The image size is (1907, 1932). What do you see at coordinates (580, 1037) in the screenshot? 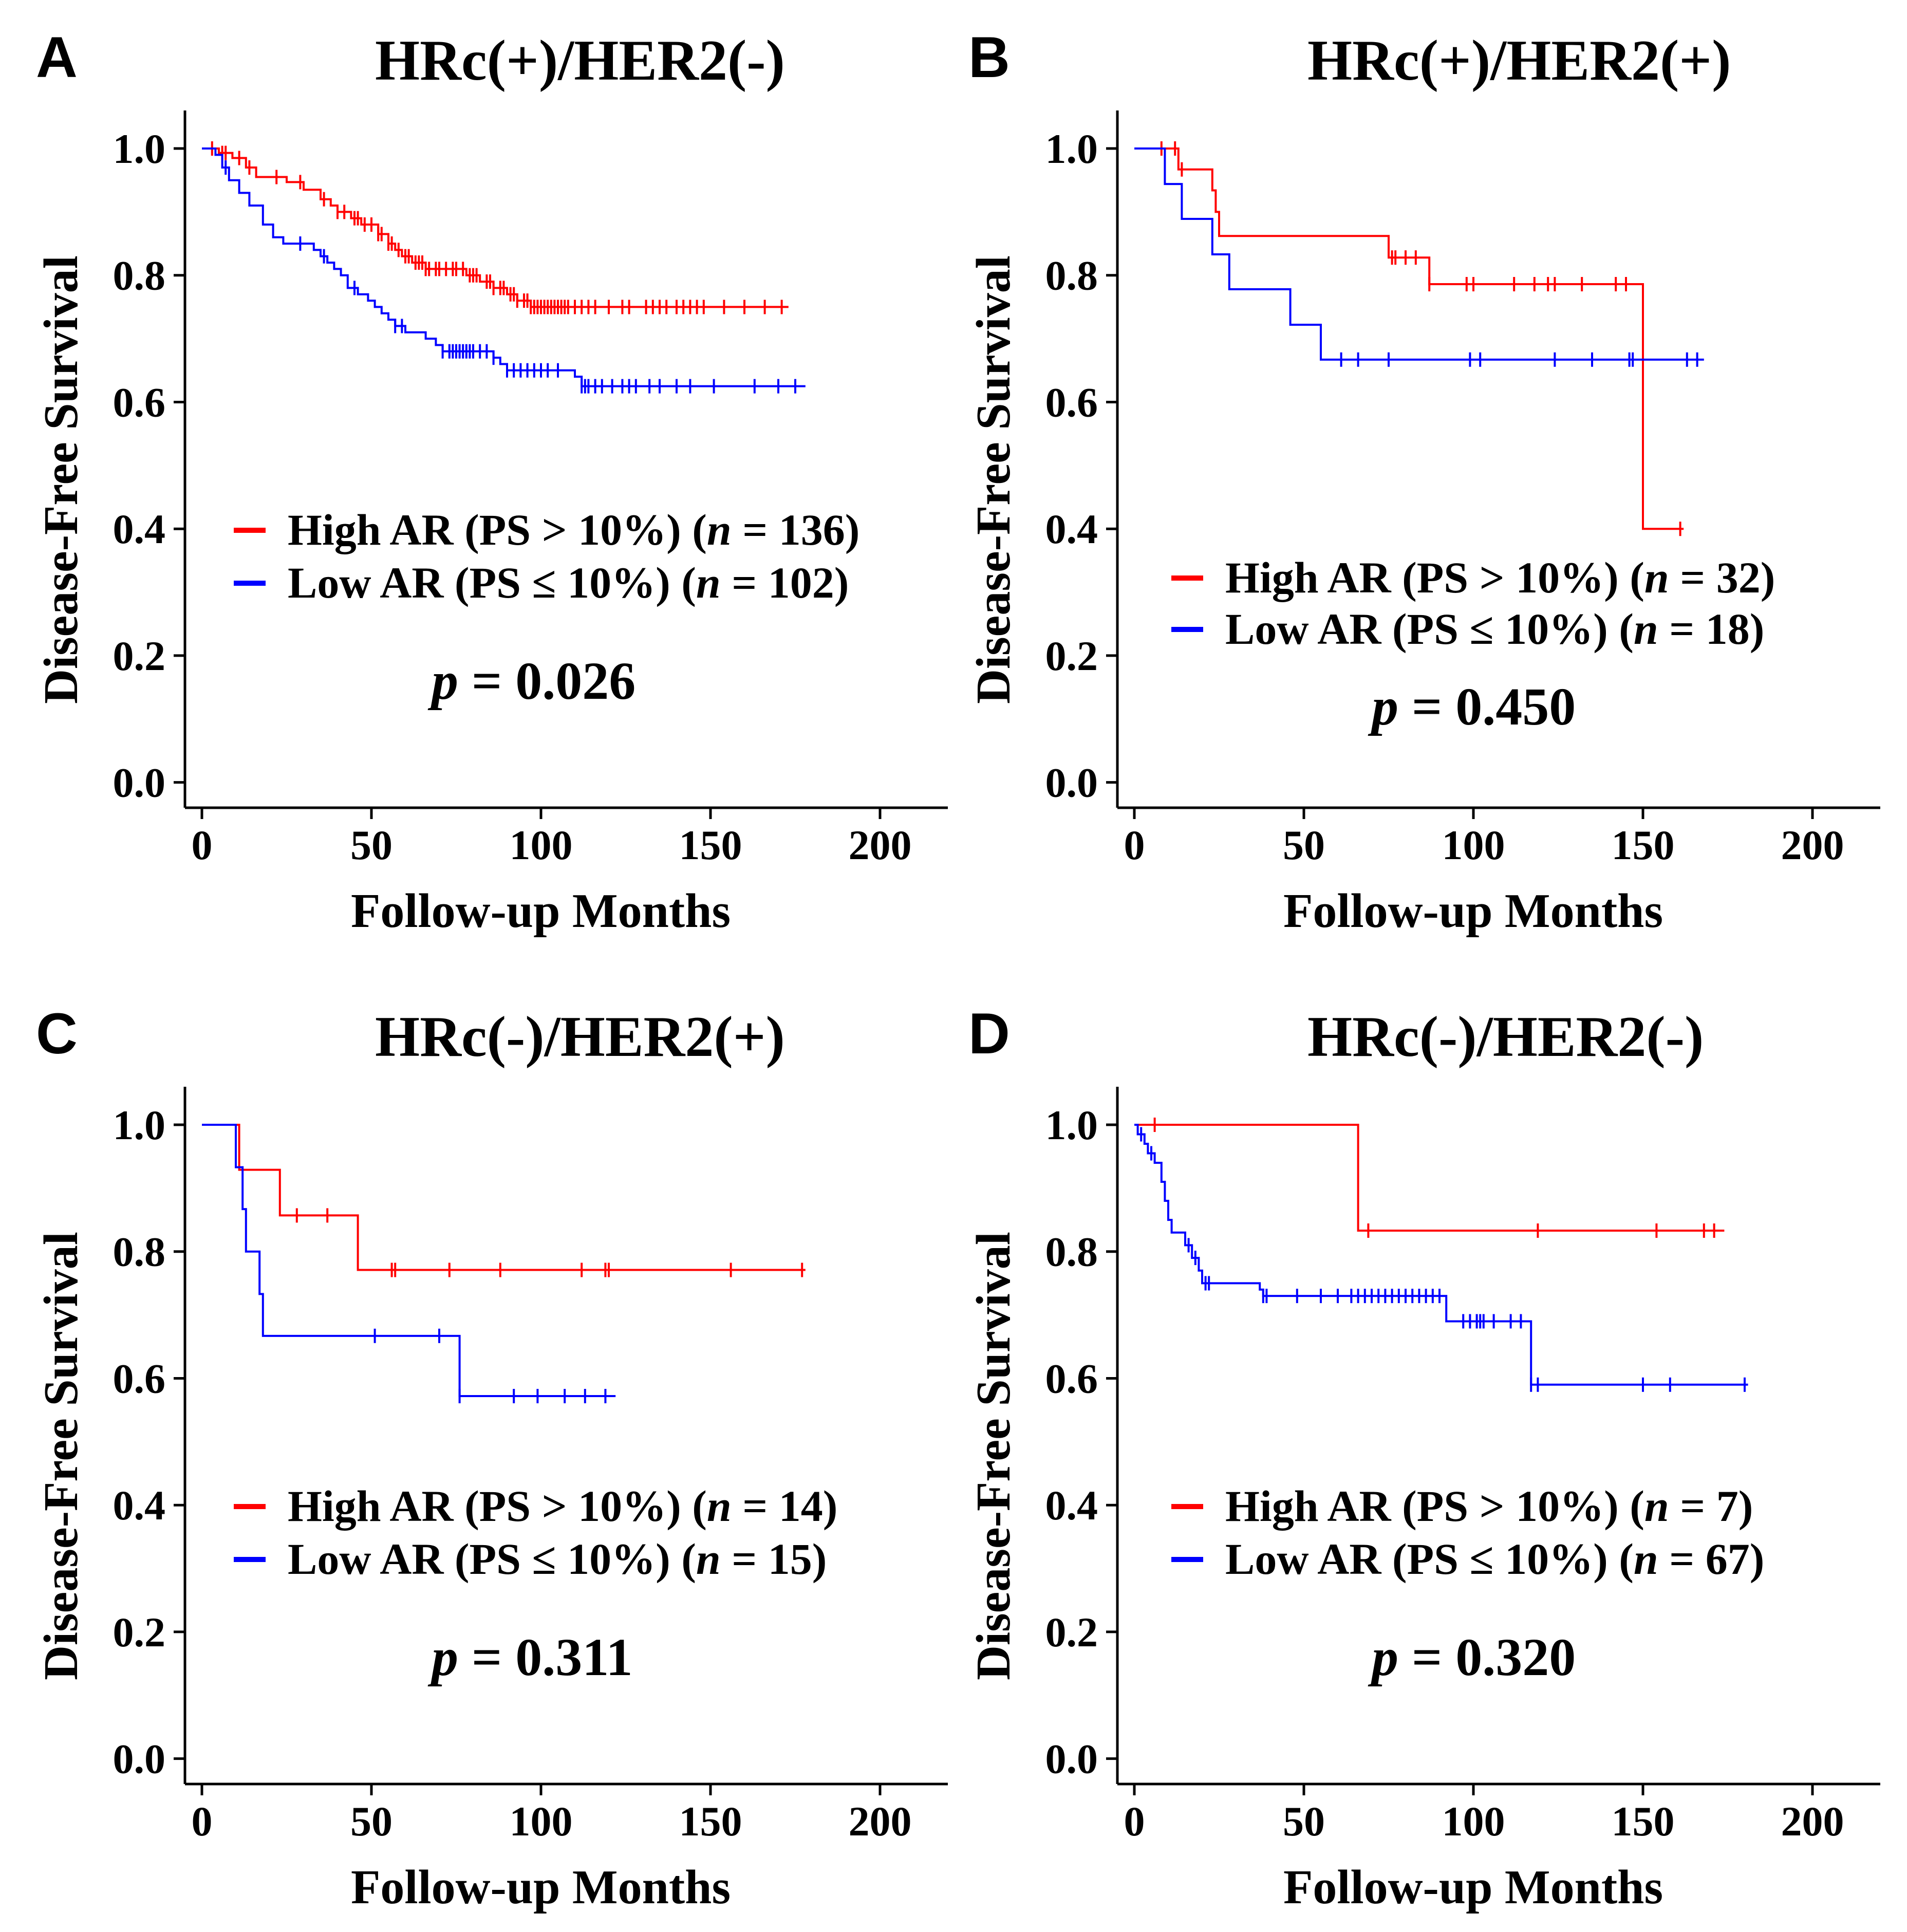
I see `panel-title: HRc(-)/HER2(+)` at bounding box center [580, 1037].